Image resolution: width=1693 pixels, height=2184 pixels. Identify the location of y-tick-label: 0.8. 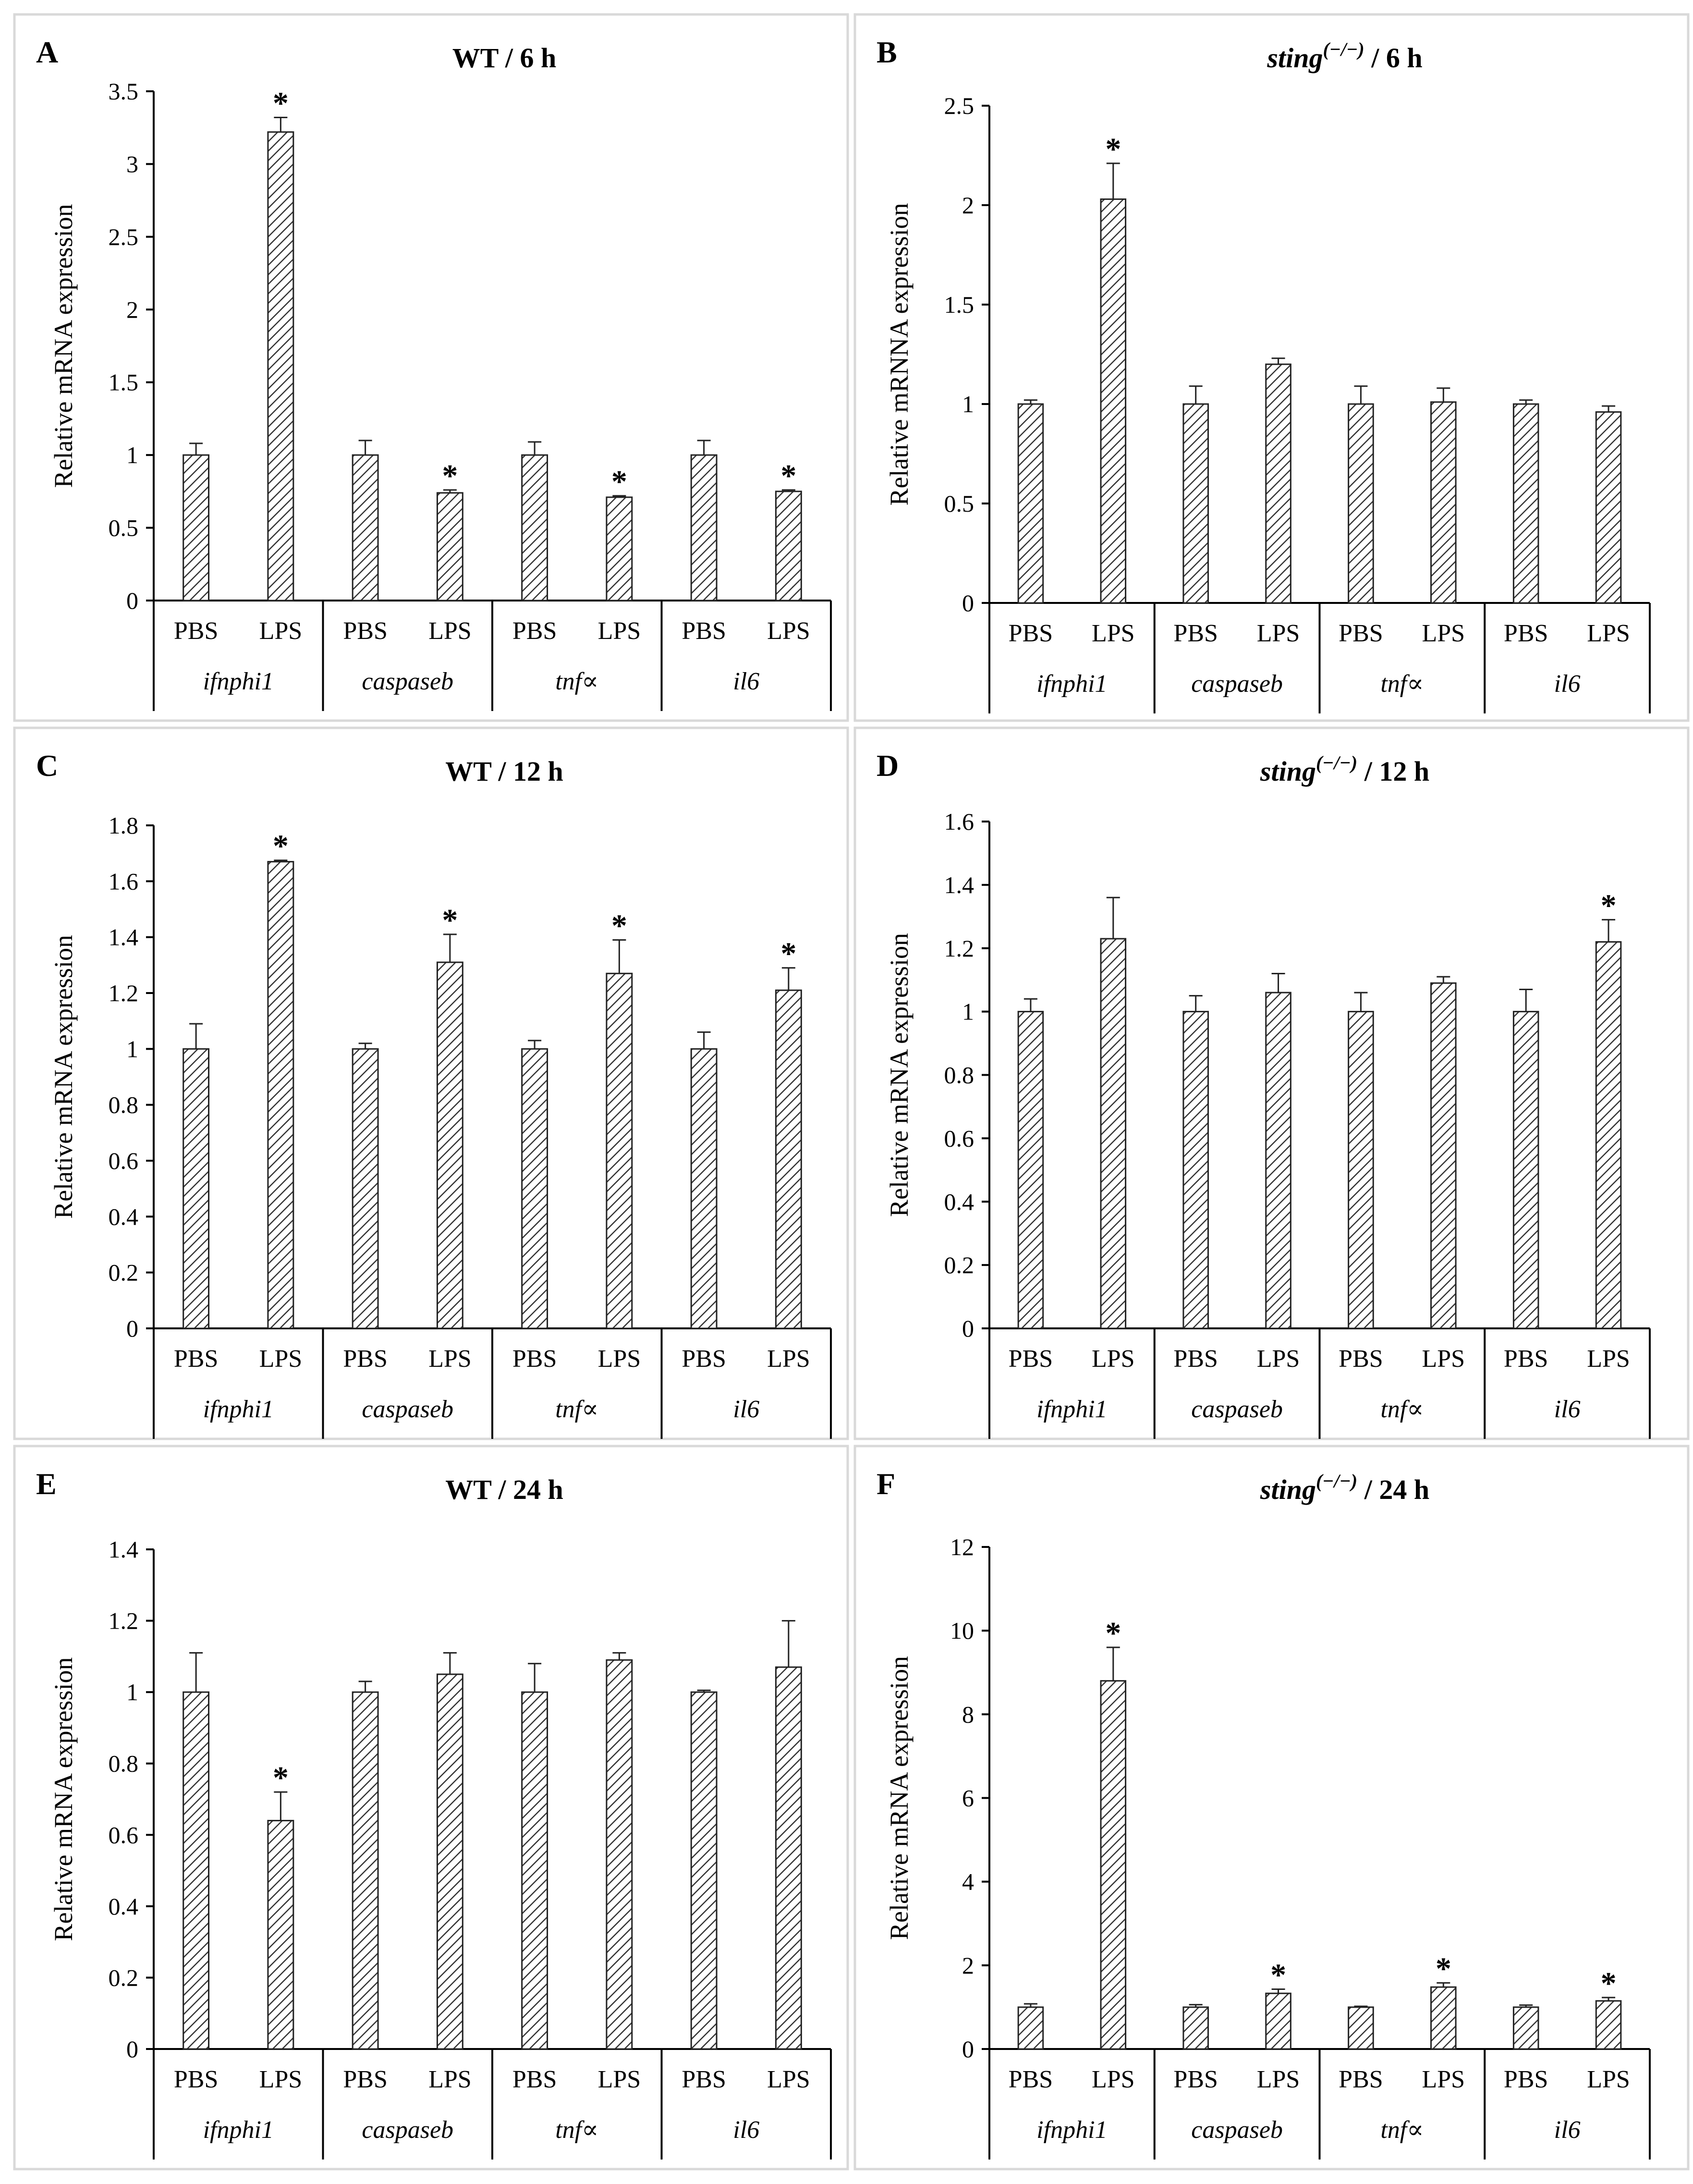
(959, 1075).